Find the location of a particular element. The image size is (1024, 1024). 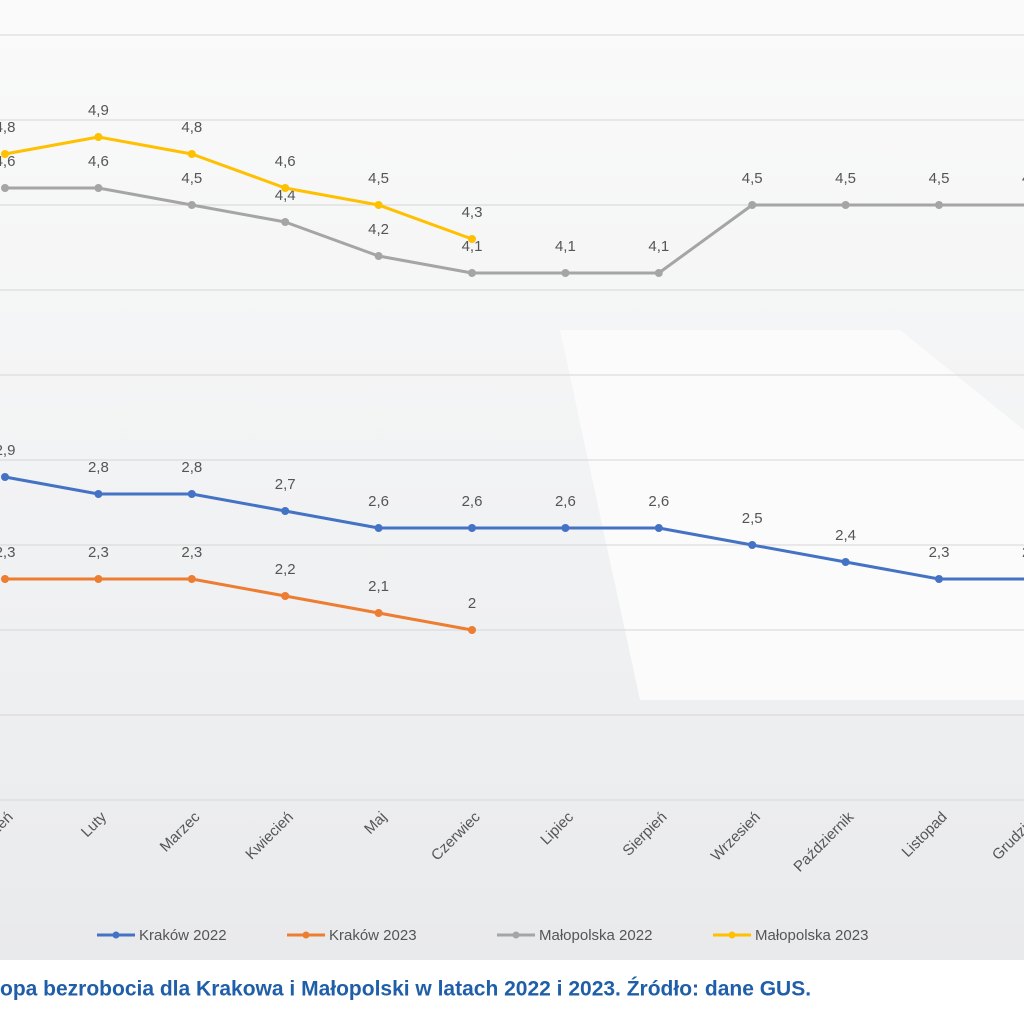

data-label: 2,9 is located at coordinates (7, 450).